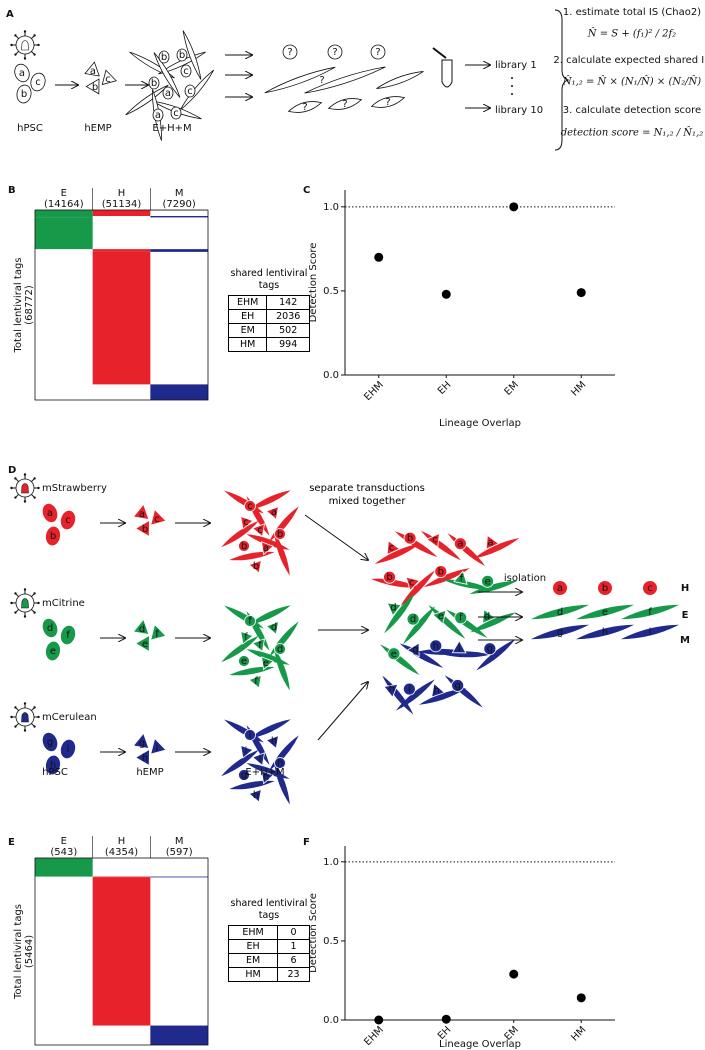  What do you see at coordinates (63, 603) in the screenshot?
I see `reporter-label: mCitrine` at bounding box center [63, 603].